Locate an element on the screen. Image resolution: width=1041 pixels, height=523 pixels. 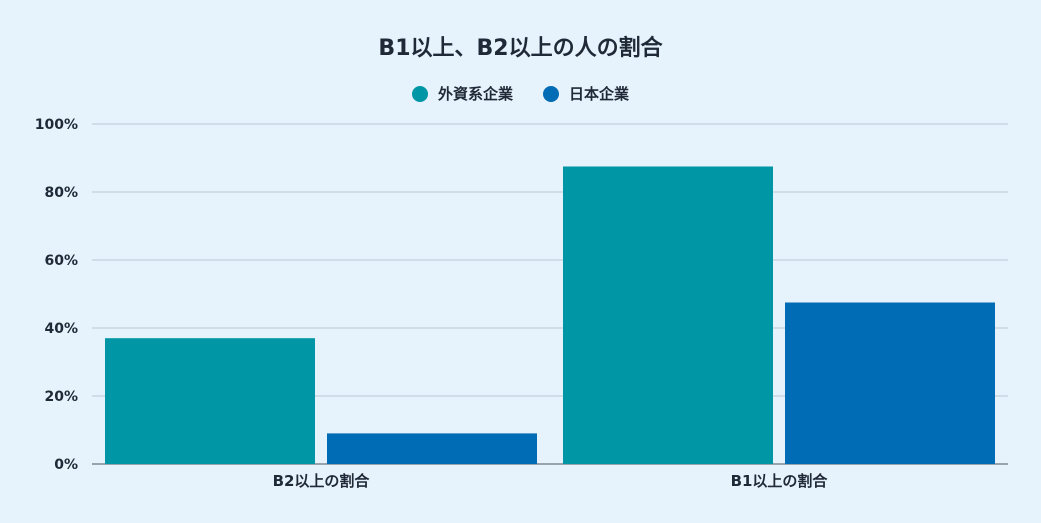
legend-label-series-1: 日本企業 is located at coordinates (599, 94).